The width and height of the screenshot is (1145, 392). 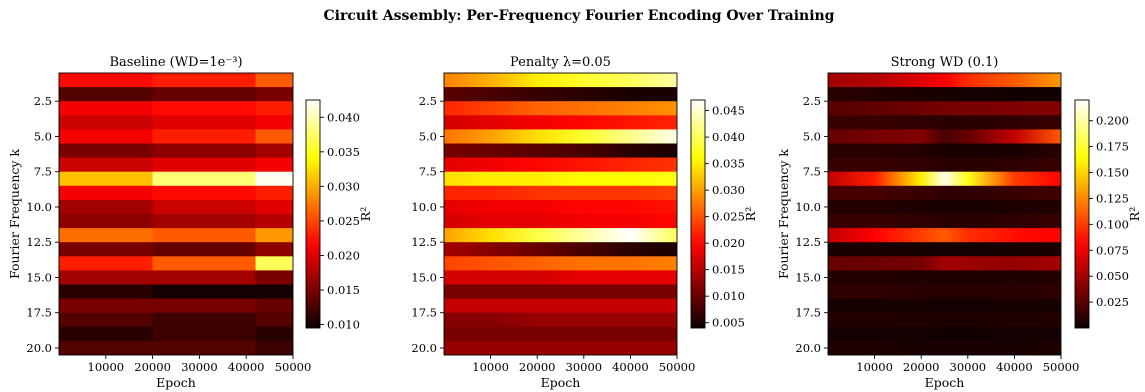 What do you see at coordinates (1134, 214) in the screenshot?
I see `colorbar-label: R²` at bounding box center [1134, 214].